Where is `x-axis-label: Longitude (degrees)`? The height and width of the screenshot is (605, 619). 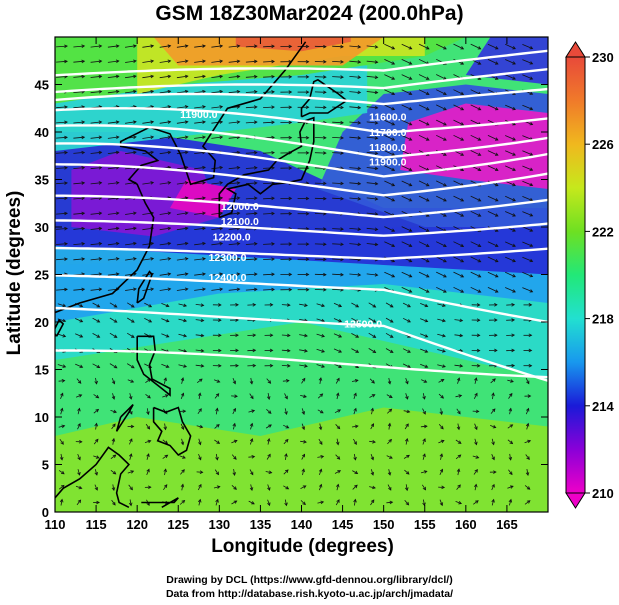
x-axis-label: Longitude (degrees) is located at coordinates (302, 546).